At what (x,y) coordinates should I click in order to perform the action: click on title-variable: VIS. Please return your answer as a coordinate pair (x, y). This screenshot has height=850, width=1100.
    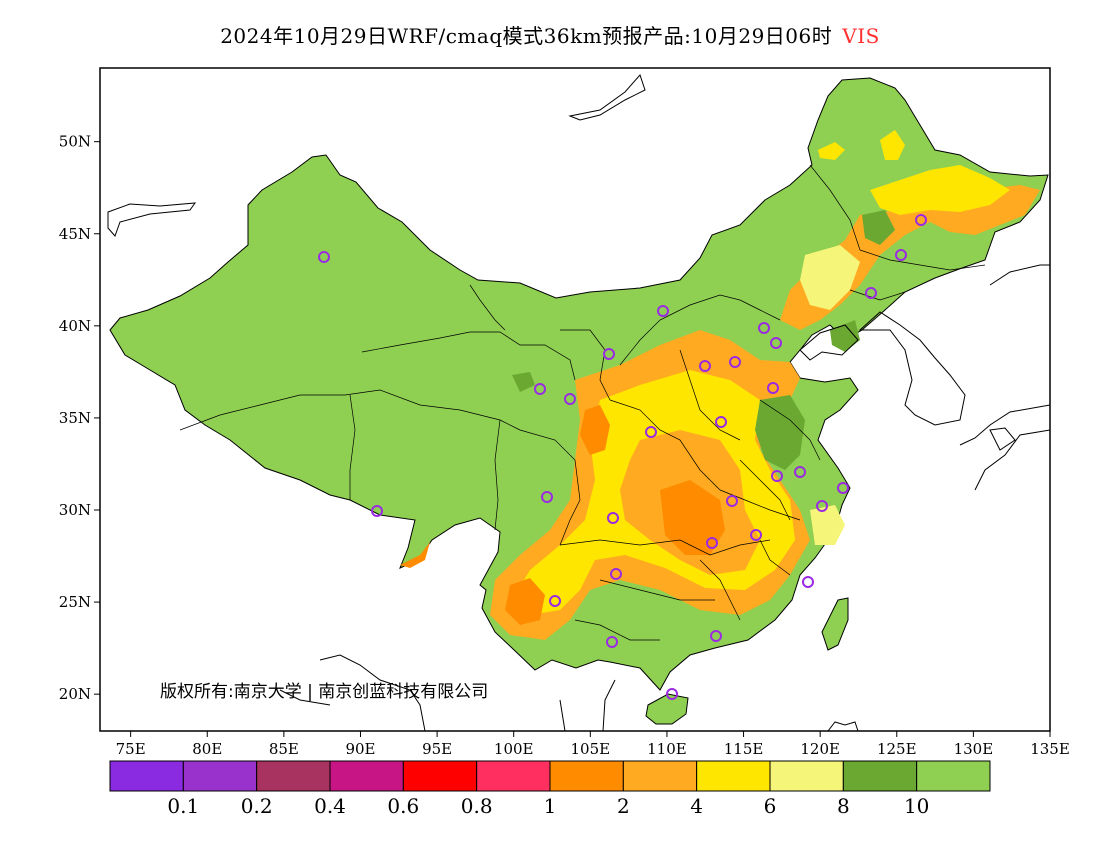
    Looking at the image, I should click on (861, 36).